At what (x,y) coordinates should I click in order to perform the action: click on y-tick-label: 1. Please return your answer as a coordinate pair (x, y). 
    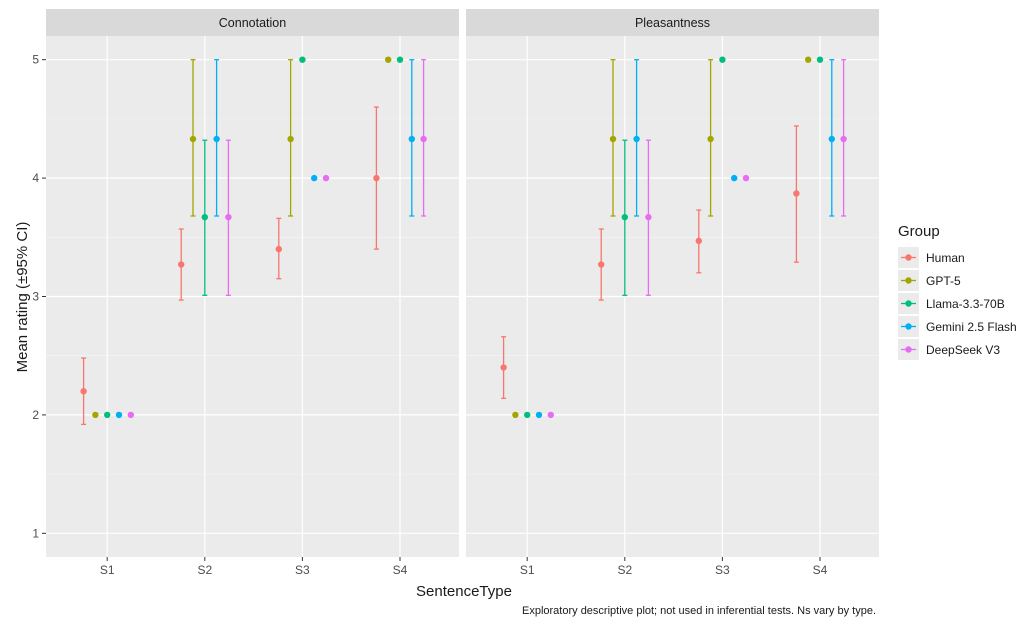
    Looking at the image, I should click on (35, 533).